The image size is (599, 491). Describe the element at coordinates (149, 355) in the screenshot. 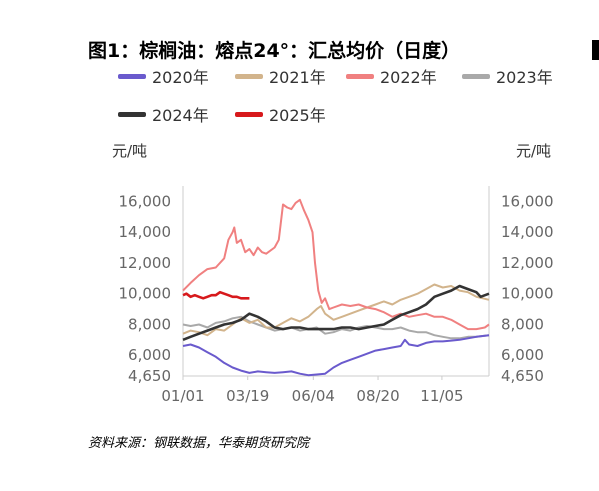

I see `left-y-tick-label: 6,000` at that location.